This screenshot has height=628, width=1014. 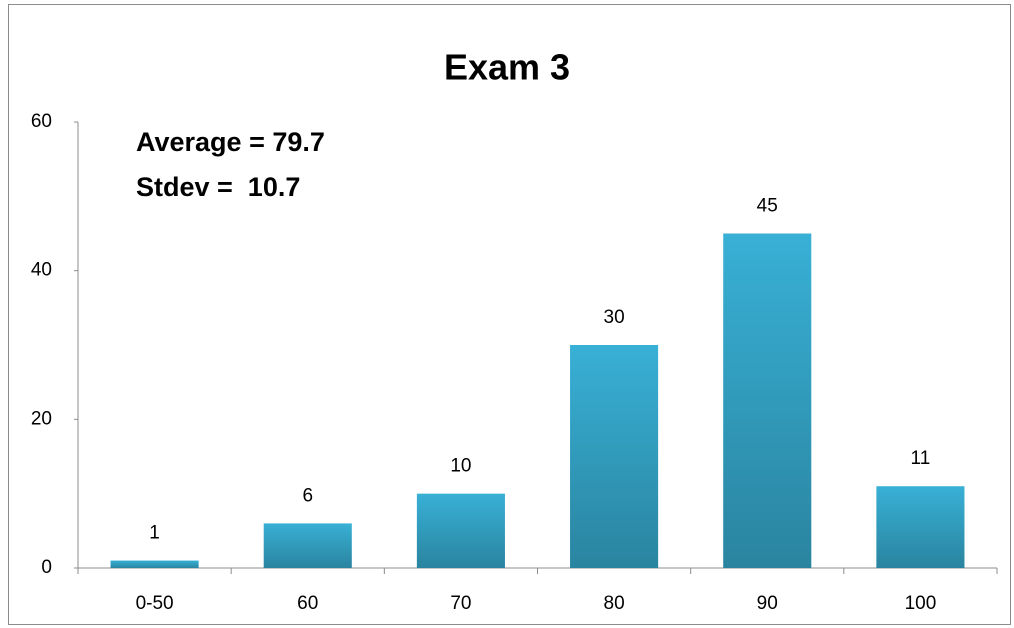 What do you see at coordinates (41, 418) in the screenshot?
I see `y-tick-label: 20` at bounding box center [41, 418].